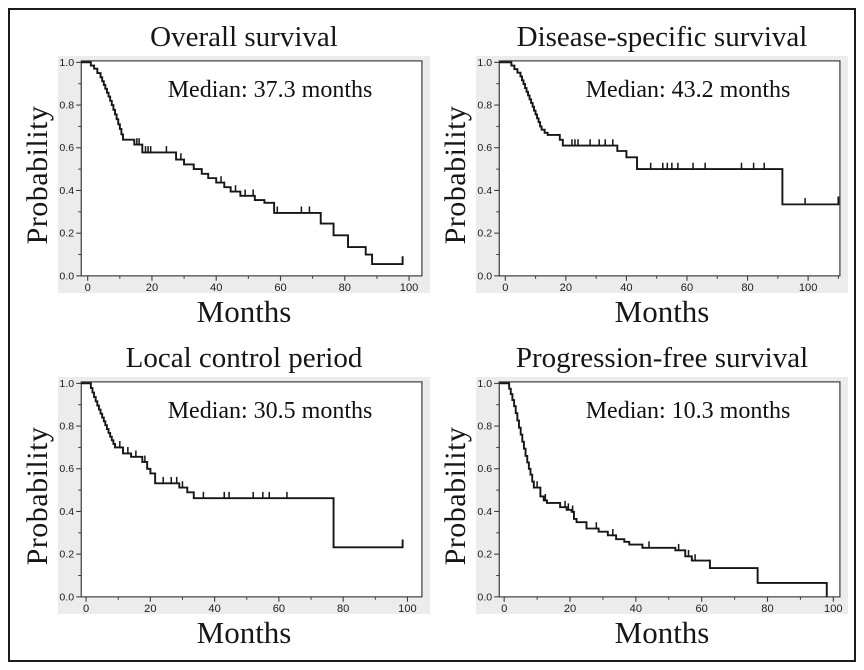 The image size is (864, 670). What do you see at coordinates (270, 411) in the screenshot?
I see `median-annotation: Median: 30.5 months` at bounding box center [270, 411].